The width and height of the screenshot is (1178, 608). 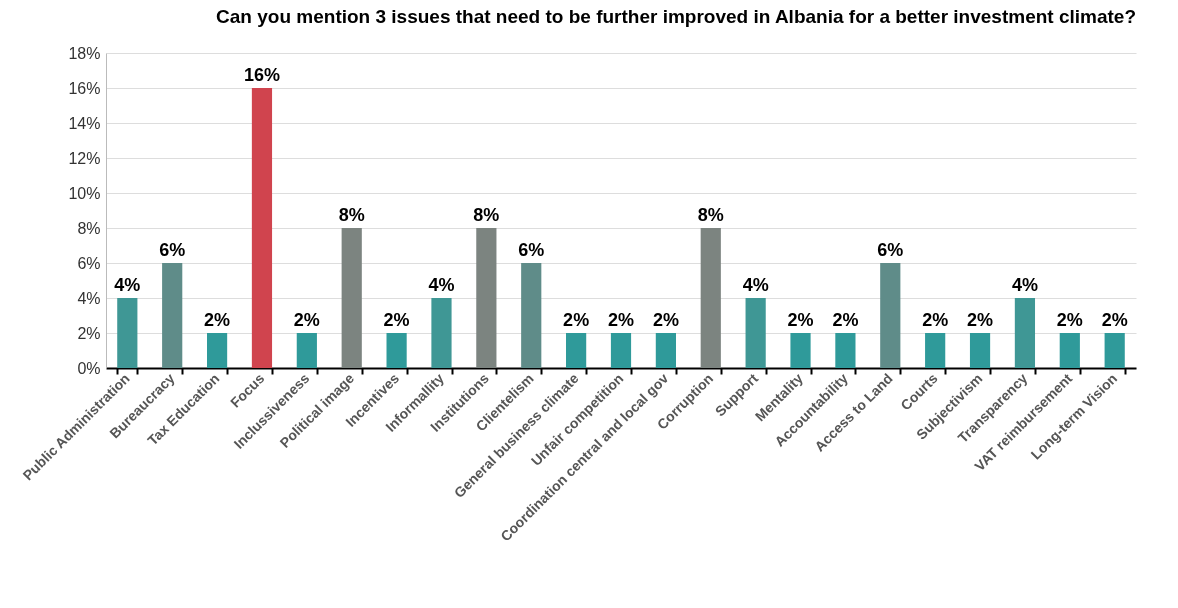 What do you see at coordinates (84, 53) in the screenshot?
I see `y-tick-label: 18%` at bounding box center [84, 53].